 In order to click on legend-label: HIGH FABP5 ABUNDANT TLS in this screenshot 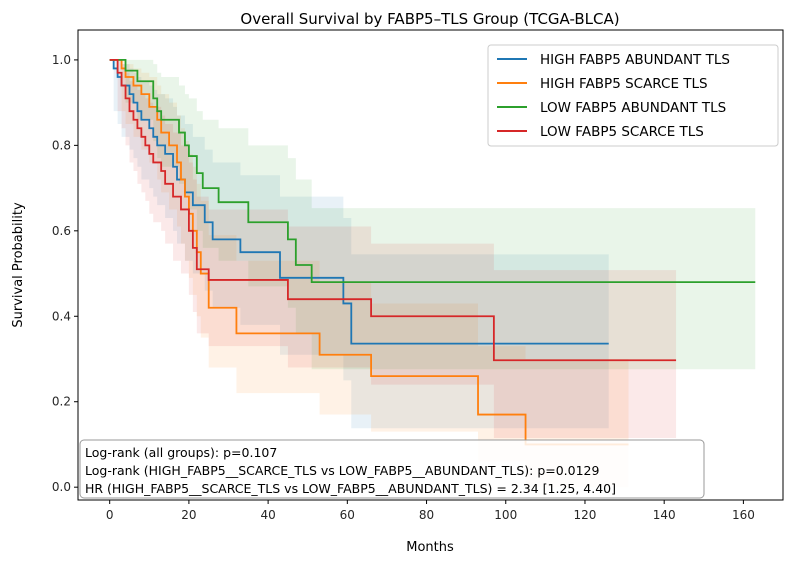, I will do `click(635, 60)`.